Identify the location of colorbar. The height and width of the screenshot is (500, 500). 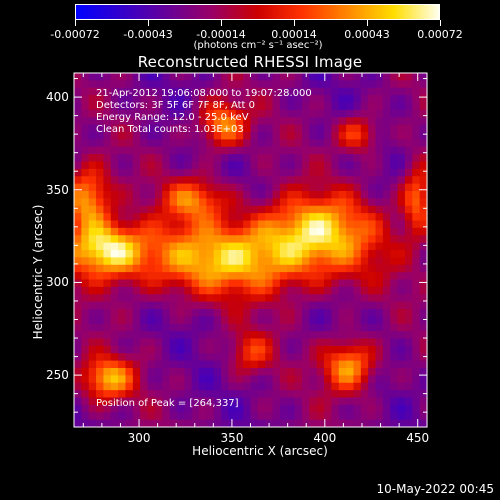
(257, 12).